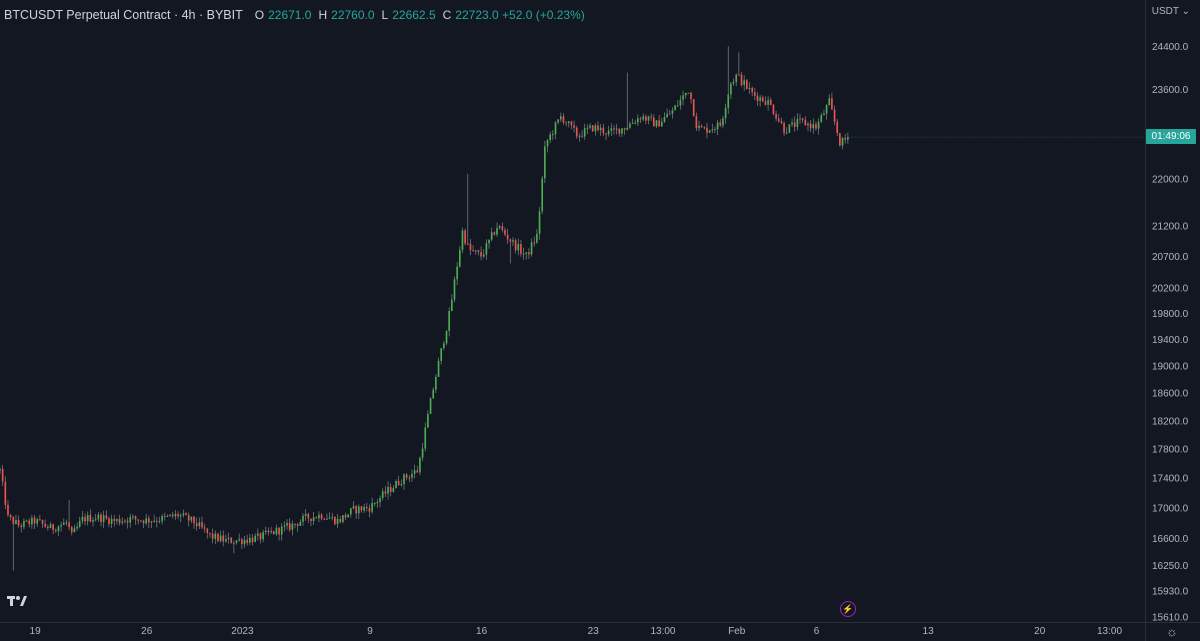  I want to click on symbol-title: BTCUSDT Perpetual Contract · 4h · BYBIT, so click(123, 15).